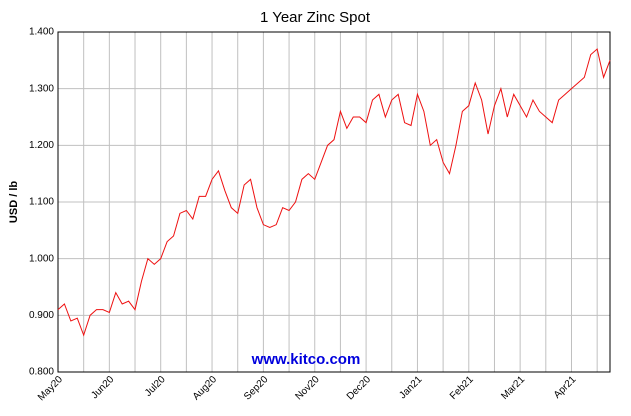 This screenshot has height=416, width=631. I want to click on y-tick-label: 1.100, so click(41, 202).